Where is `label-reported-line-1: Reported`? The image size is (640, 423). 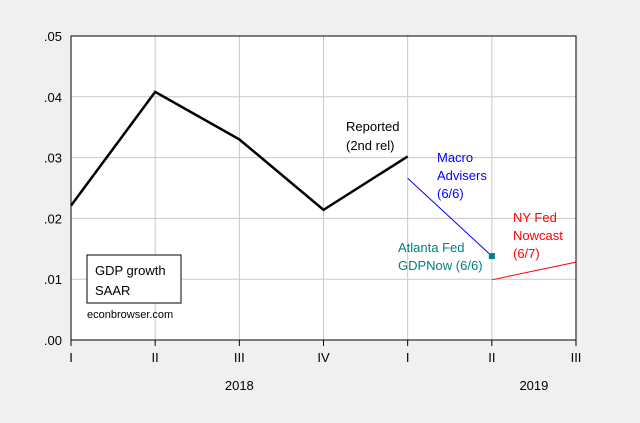
label-reported-line-1: Reported is located at coordinates (372, 126).